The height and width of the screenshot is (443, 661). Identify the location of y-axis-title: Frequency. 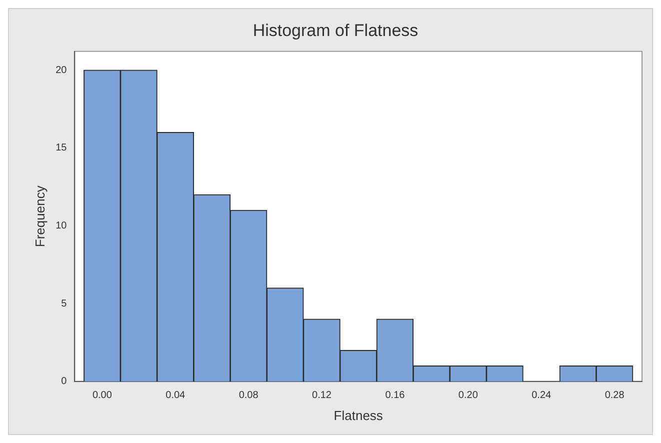
(40, 216).